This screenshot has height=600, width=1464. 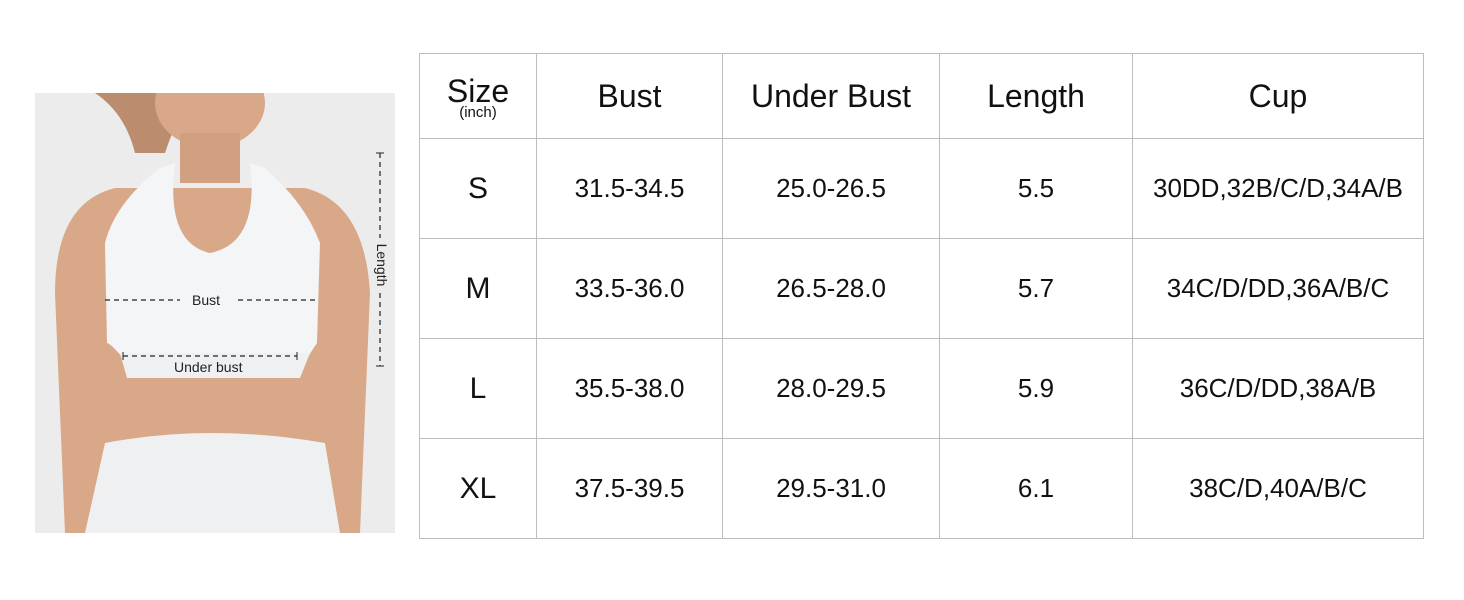 What do you see at coordinates (1278, 288) in the screenshot?
I see `cup-cell: 34C/D/DD,36A/B/C` at bounding box center [1278, 288].